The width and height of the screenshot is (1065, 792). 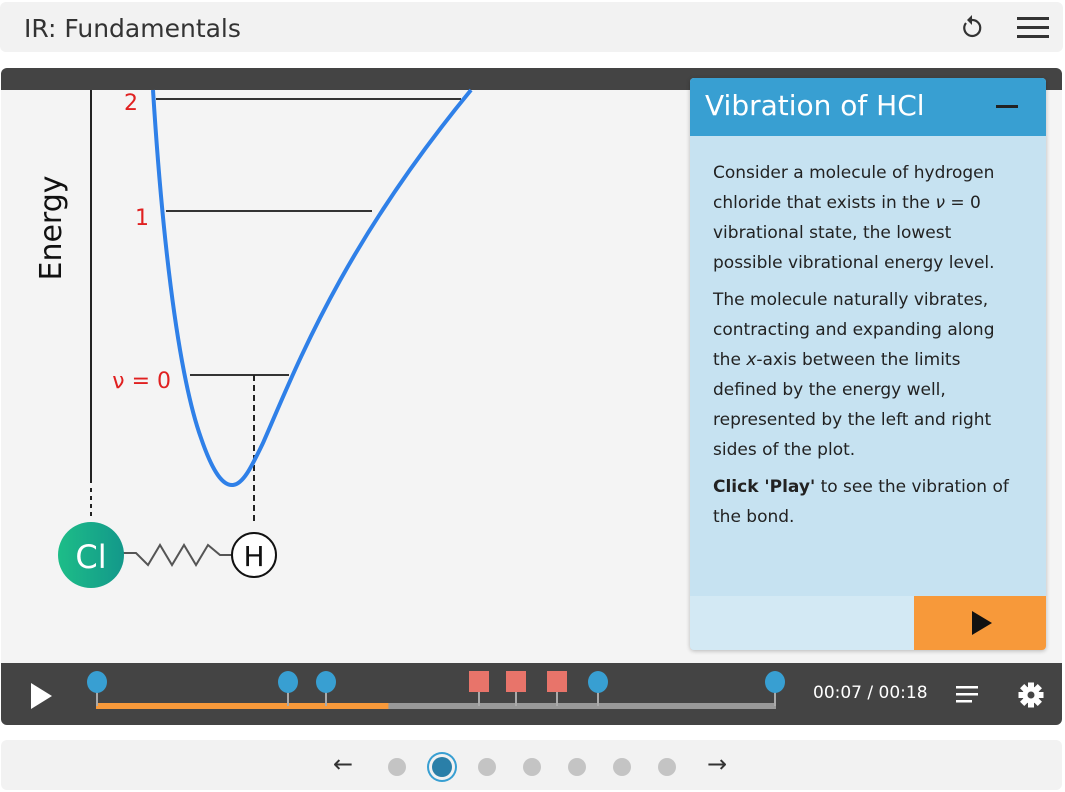 What do you see at coordinates (401, 694) in the screenshot?
I see `timeline` at bounding box center [401, 694].